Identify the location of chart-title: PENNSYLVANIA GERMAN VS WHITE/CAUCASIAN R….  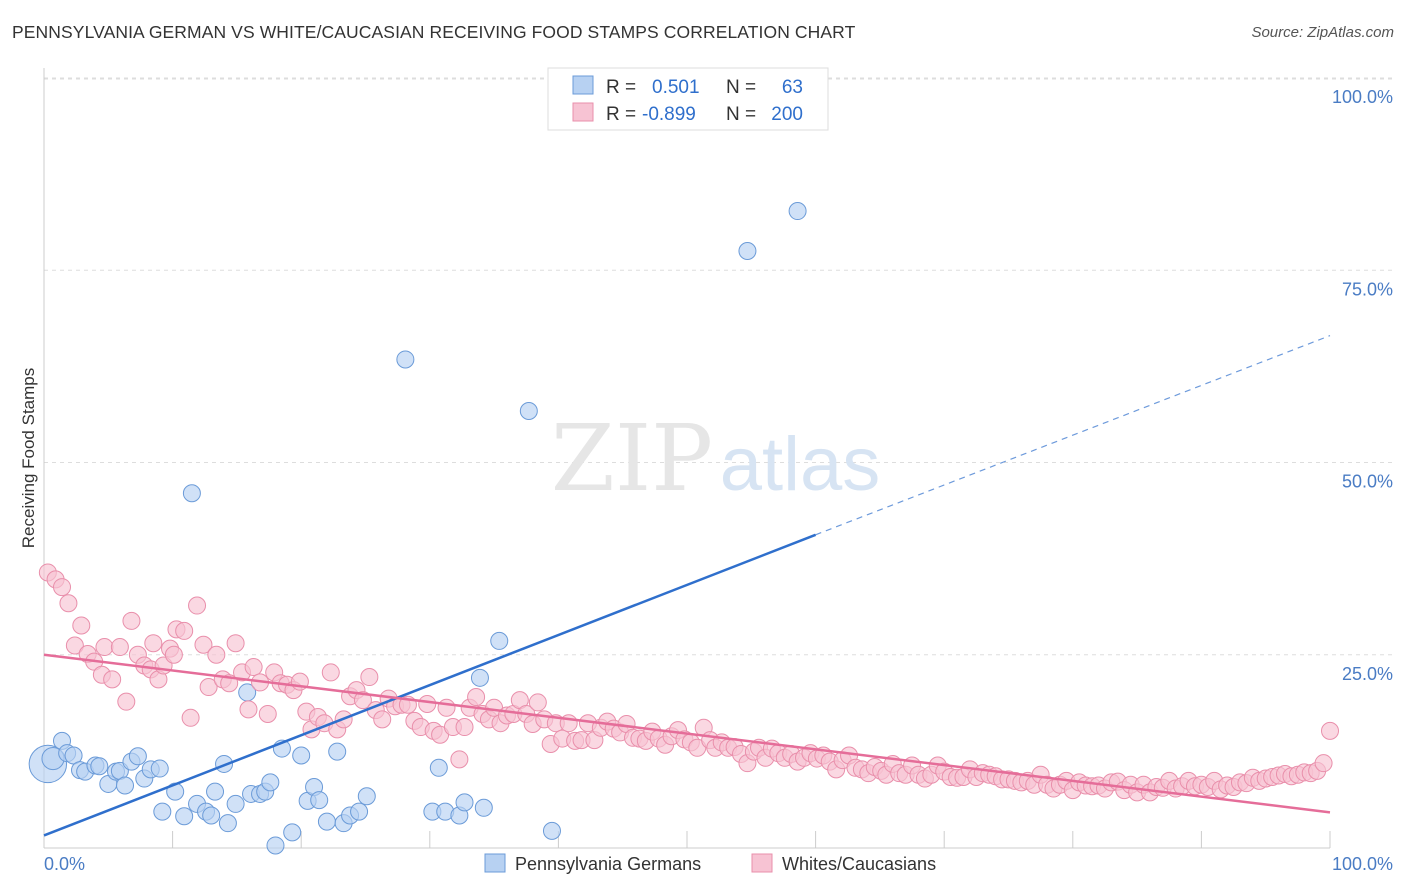
(434, 32).